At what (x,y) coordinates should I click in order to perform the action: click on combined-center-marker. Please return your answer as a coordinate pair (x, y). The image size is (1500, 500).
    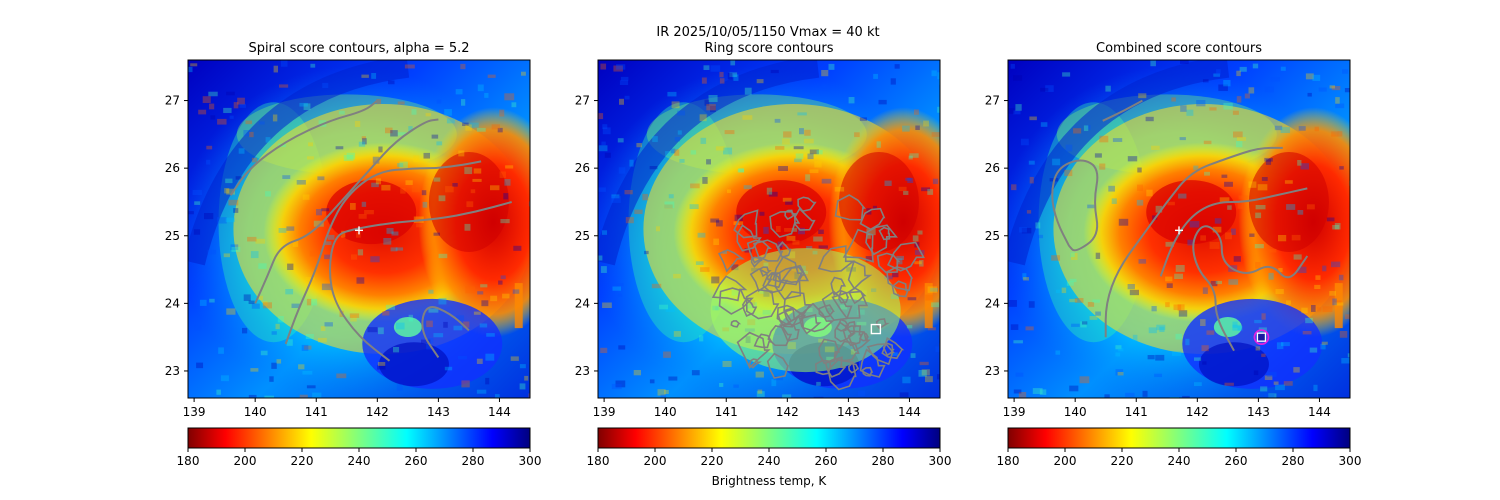
    Looking at the image, I should click on (1261, 337).